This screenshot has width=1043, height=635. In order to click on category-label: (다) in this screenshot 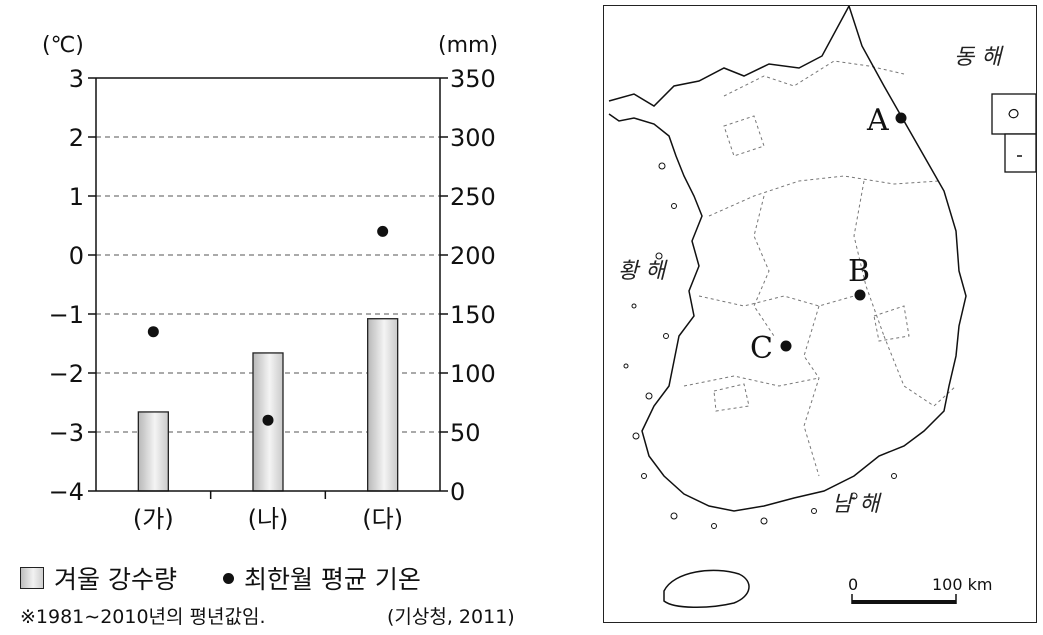, I will do `click(382, 519)`.